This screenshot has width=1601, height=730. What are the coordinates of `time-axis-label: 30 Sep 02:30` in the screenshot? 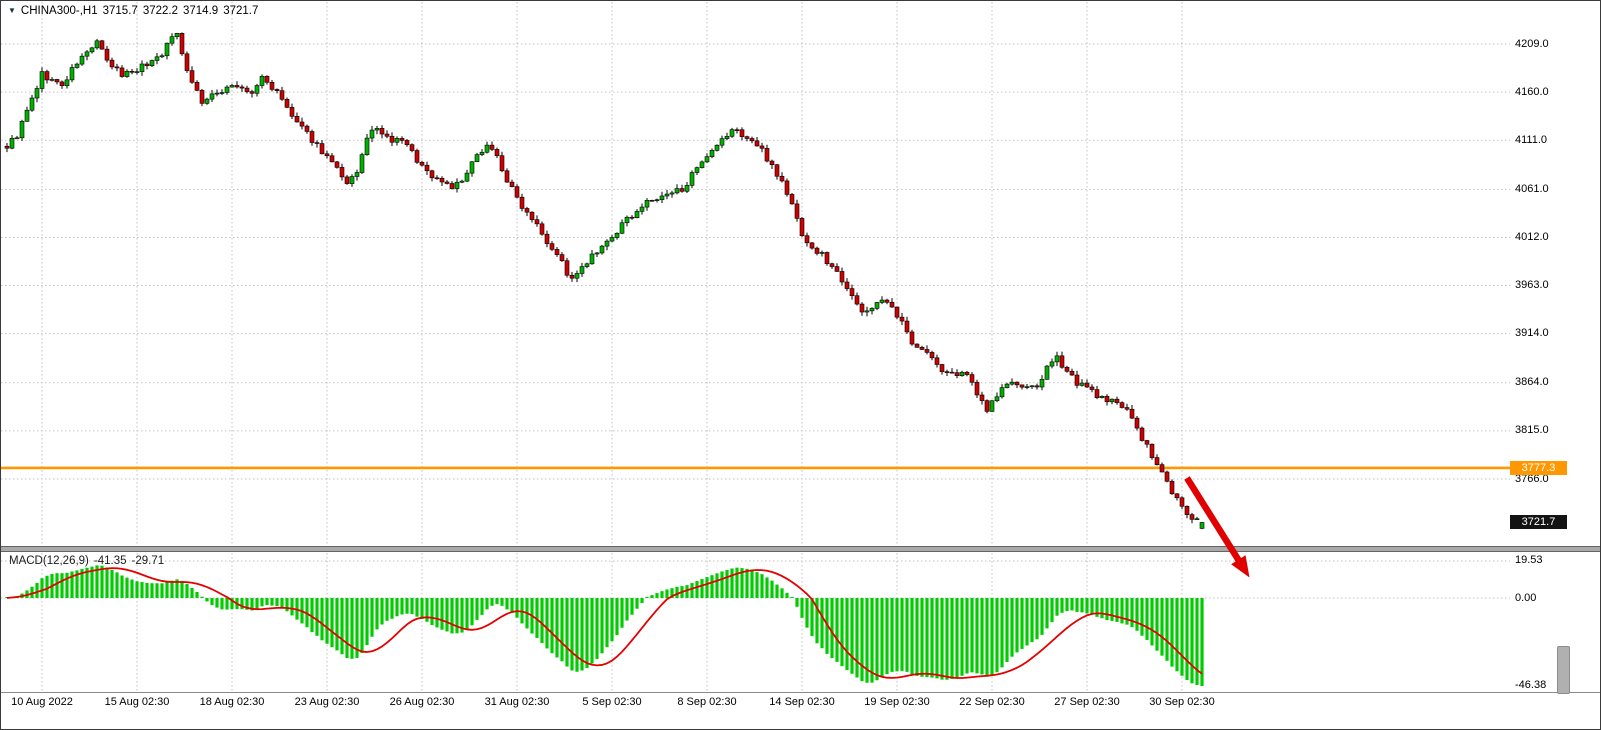 It's located at (1182, 702).